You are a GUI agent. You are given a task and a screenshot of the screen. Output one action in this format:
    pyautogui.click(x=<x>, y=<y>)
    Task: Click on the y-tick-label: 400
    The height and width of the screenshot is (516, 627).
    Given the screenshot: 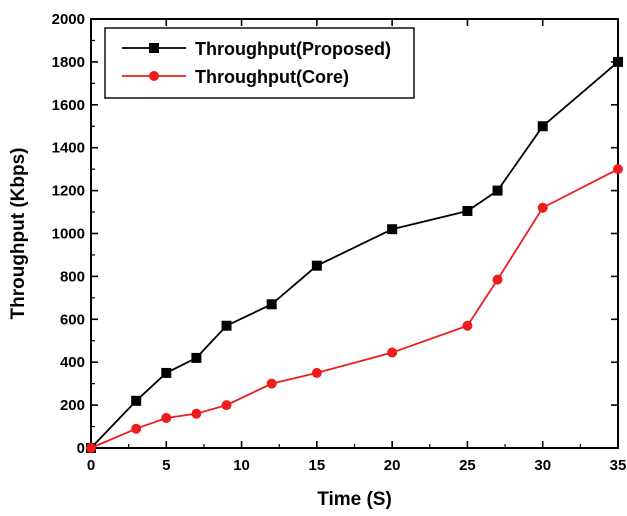 What is the action you would take?
    pyautogui.click(x=72, y=362)
    